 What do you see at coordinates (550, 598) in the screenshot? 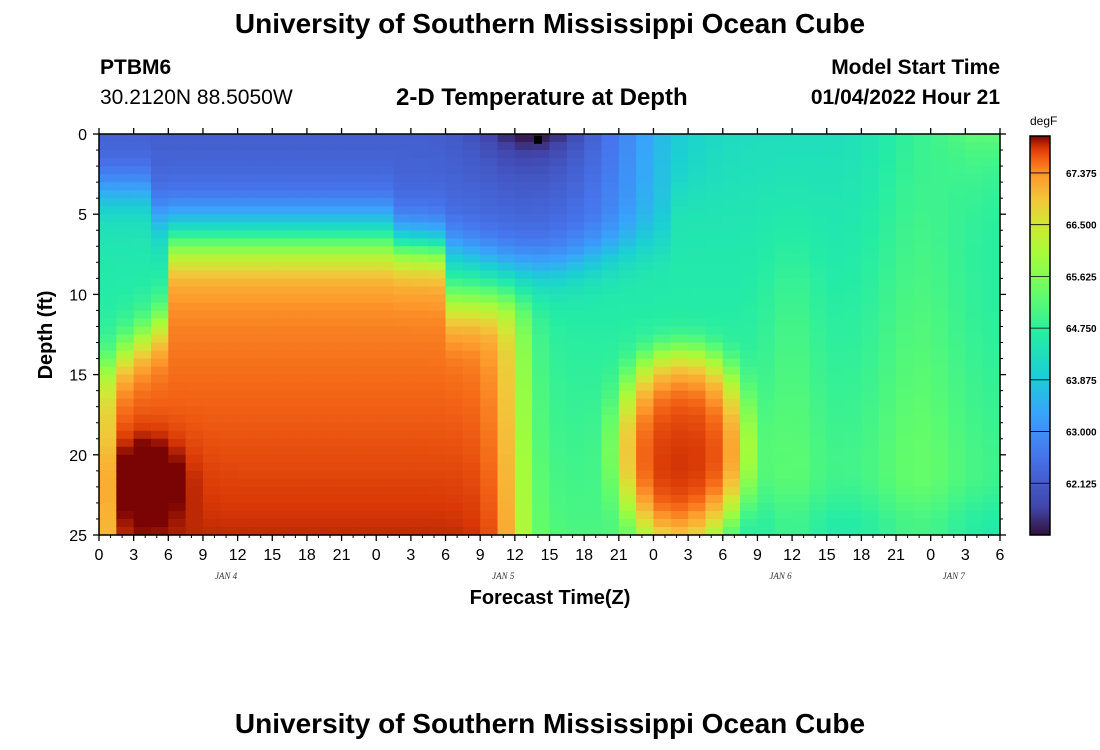
I see `x-axis-label: Forecast Time(Z)` at bounding box center [550, 598].